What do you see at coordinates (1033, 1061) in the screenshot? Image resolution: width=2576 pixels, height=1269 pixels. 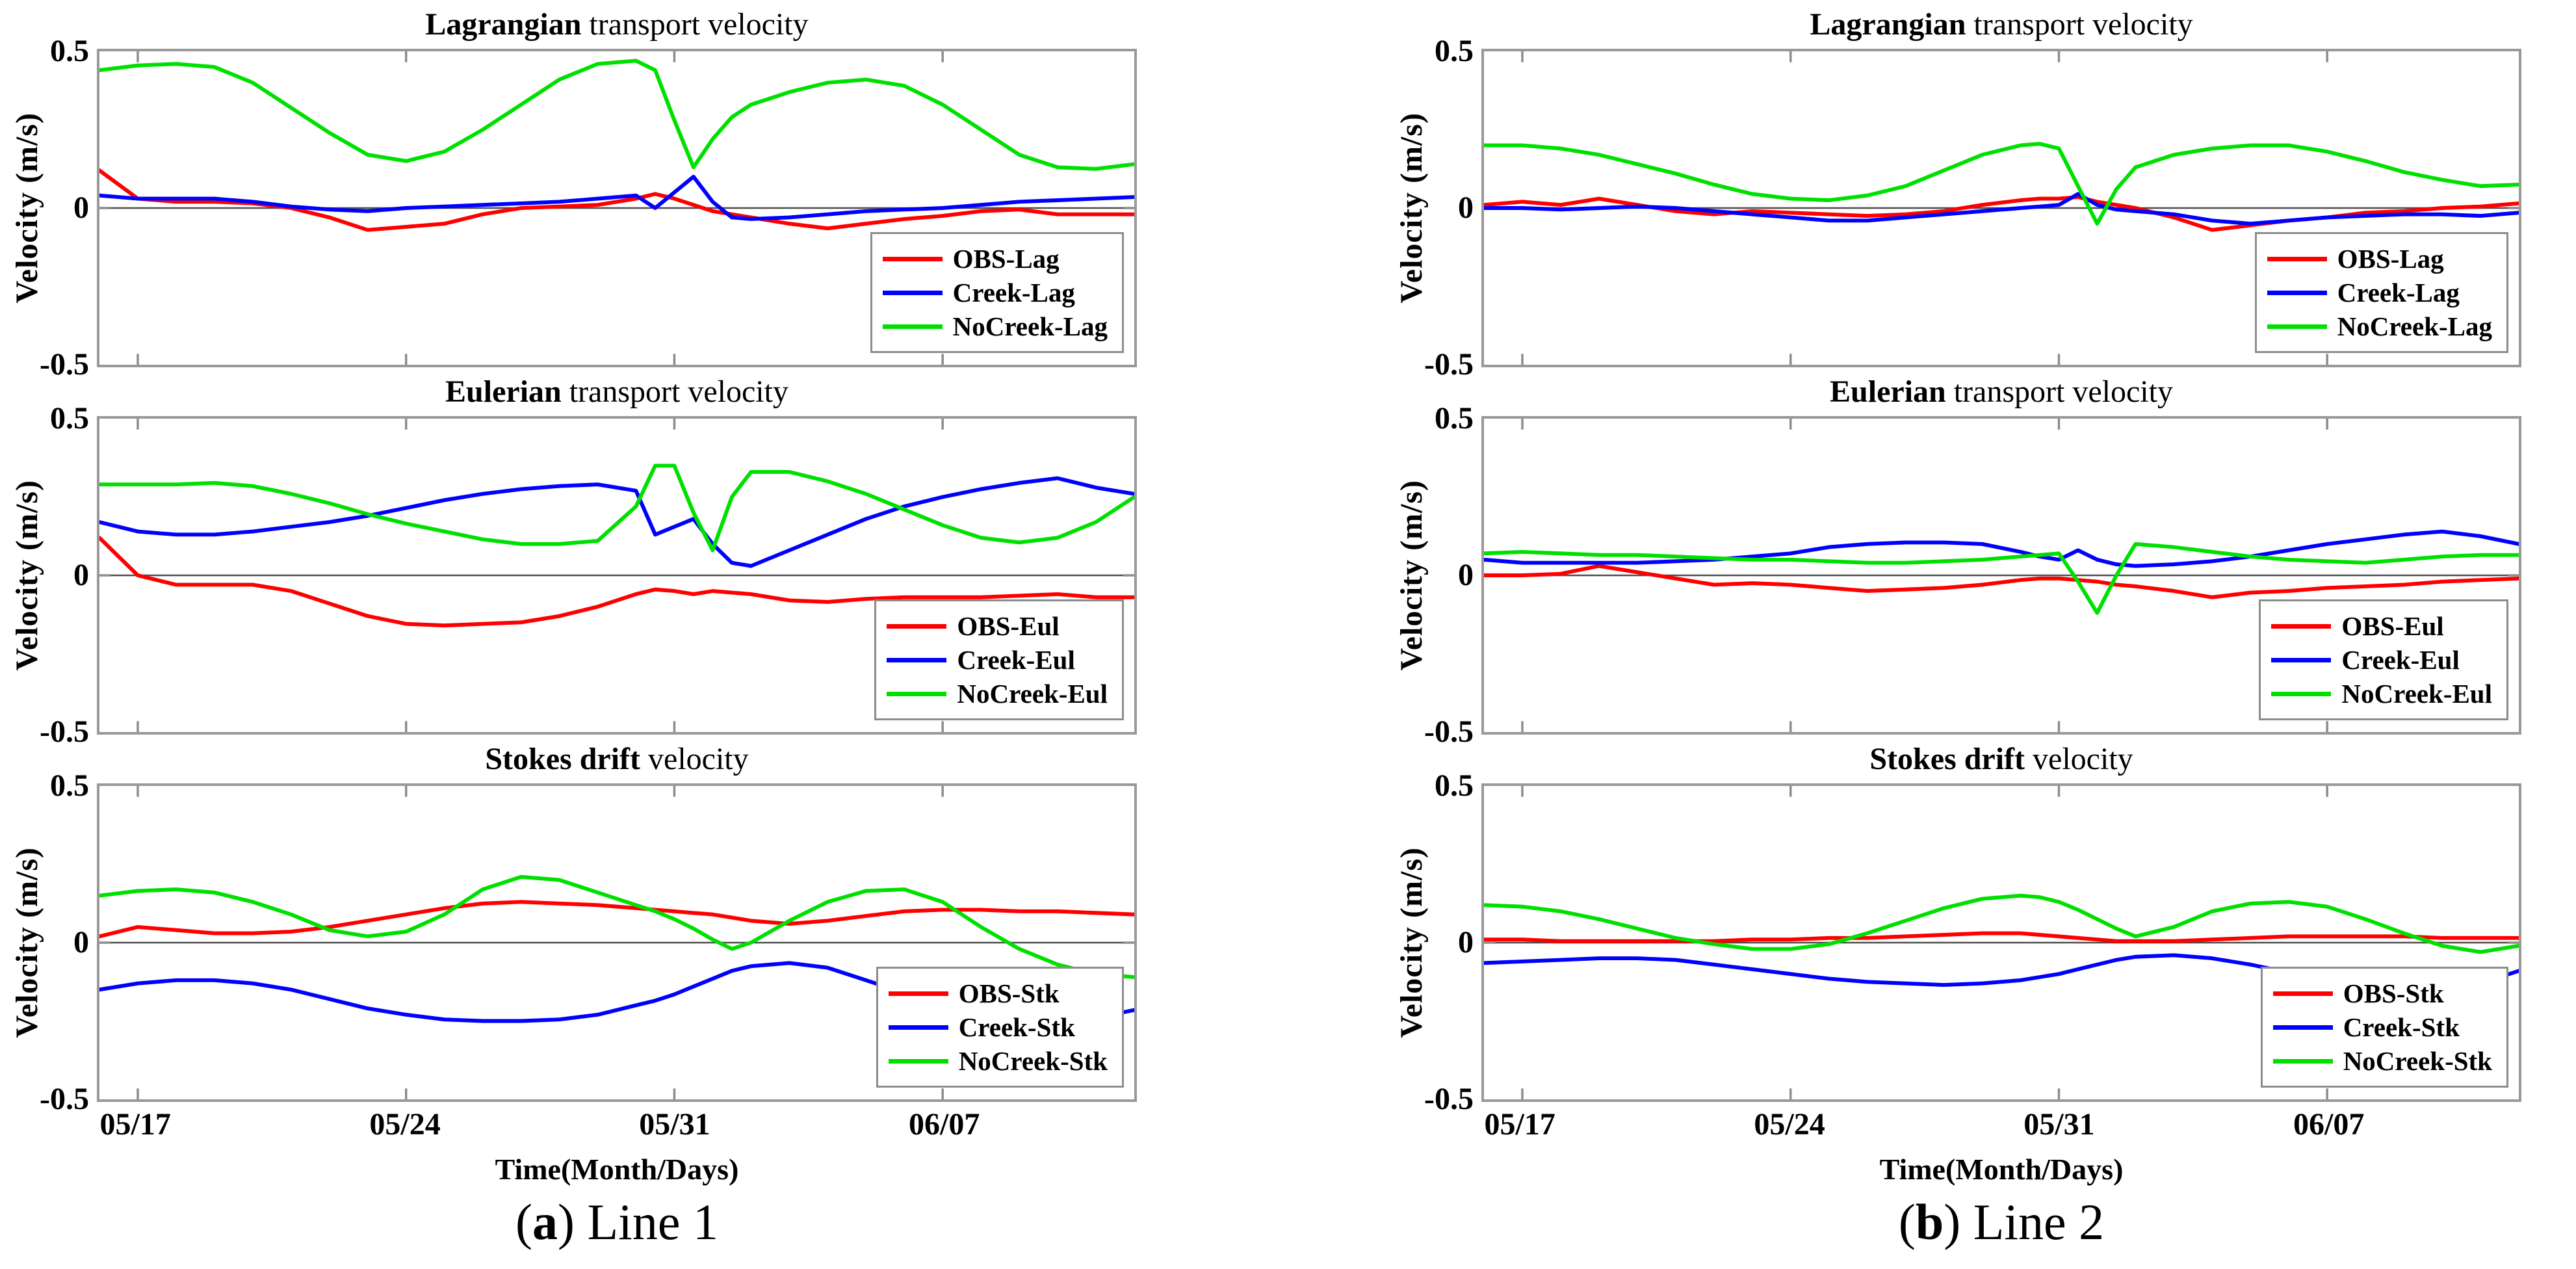 I see `legend-label: NoCreek-Stk` at bounding box center [1033, 1061].